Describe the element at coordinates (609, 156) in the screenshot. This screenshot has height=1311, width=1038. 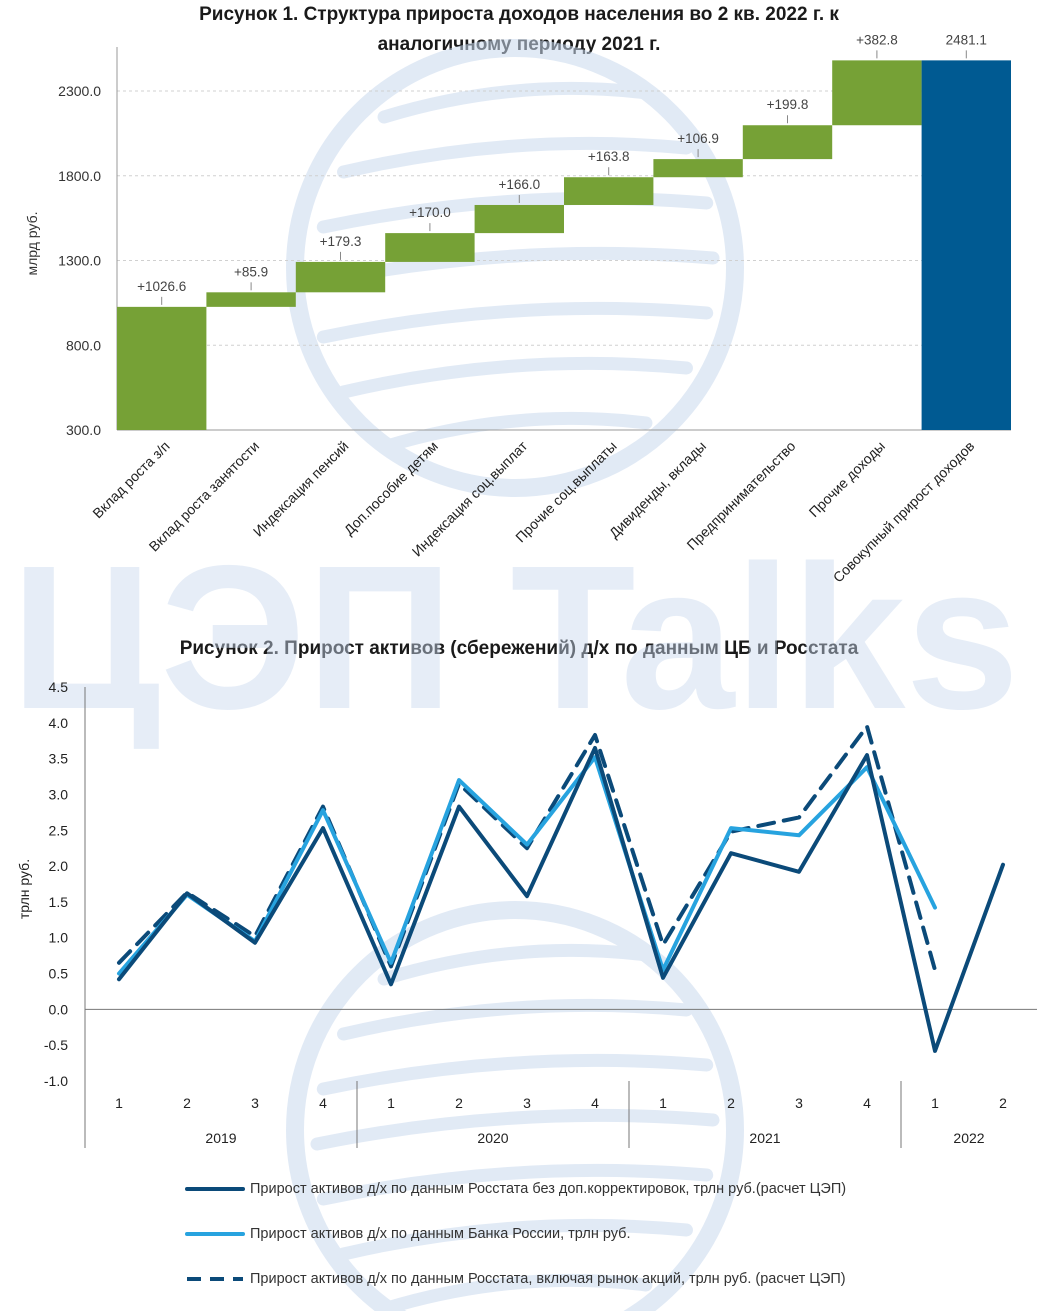
I see `chart1-data-label: +163.8` at that location.